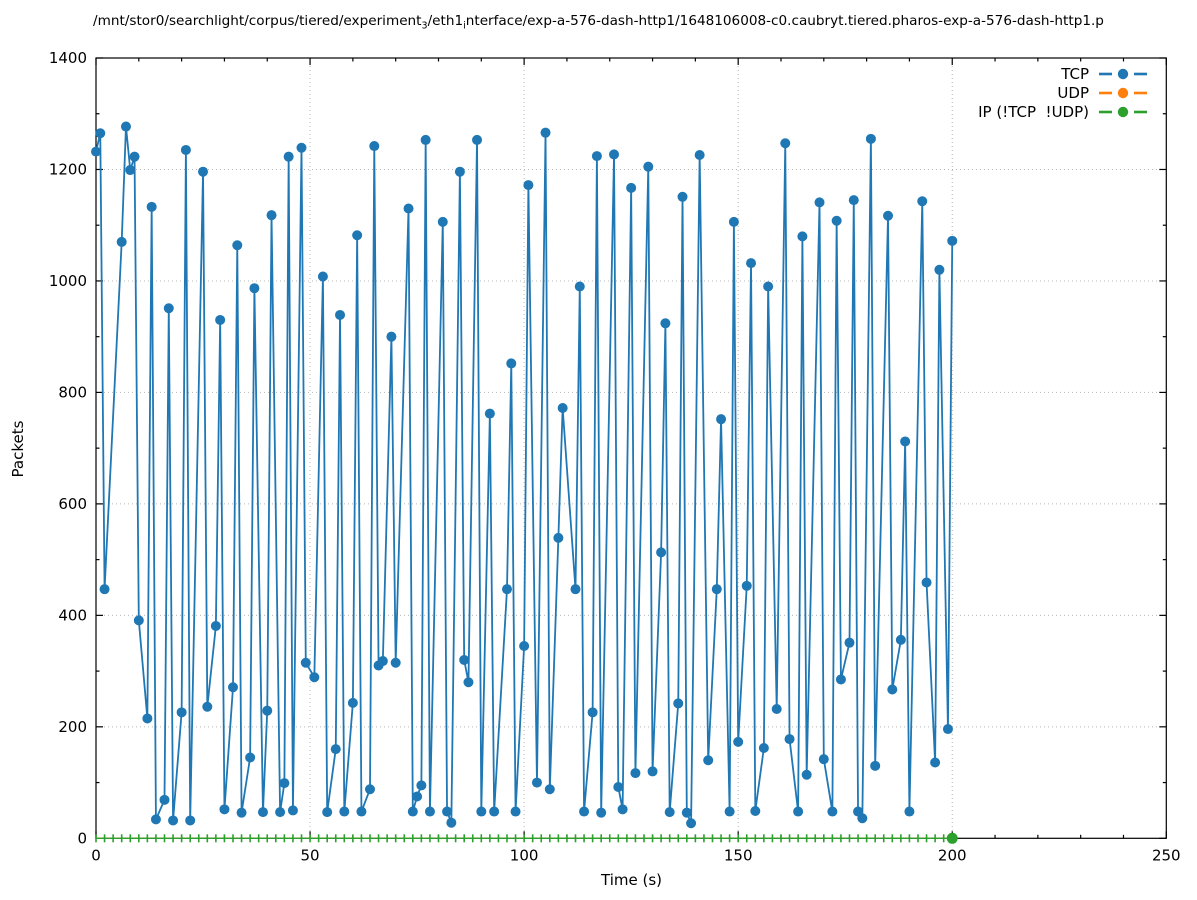  Describe the element at coordinates (1062, 111) in the screenshot. I see `legend-item-ip: IP (!TCP !UDP)` at that location.